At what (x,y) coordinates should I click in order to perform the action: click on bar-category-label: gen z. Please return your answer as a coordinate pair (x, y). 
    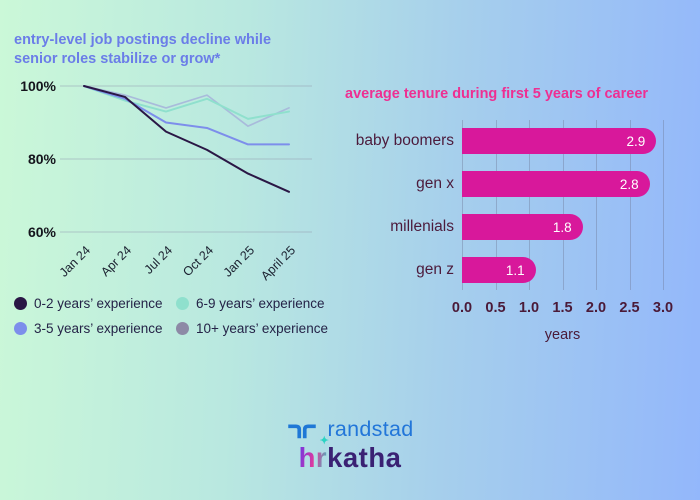
    Looking at the image, I should click on (435, 269).